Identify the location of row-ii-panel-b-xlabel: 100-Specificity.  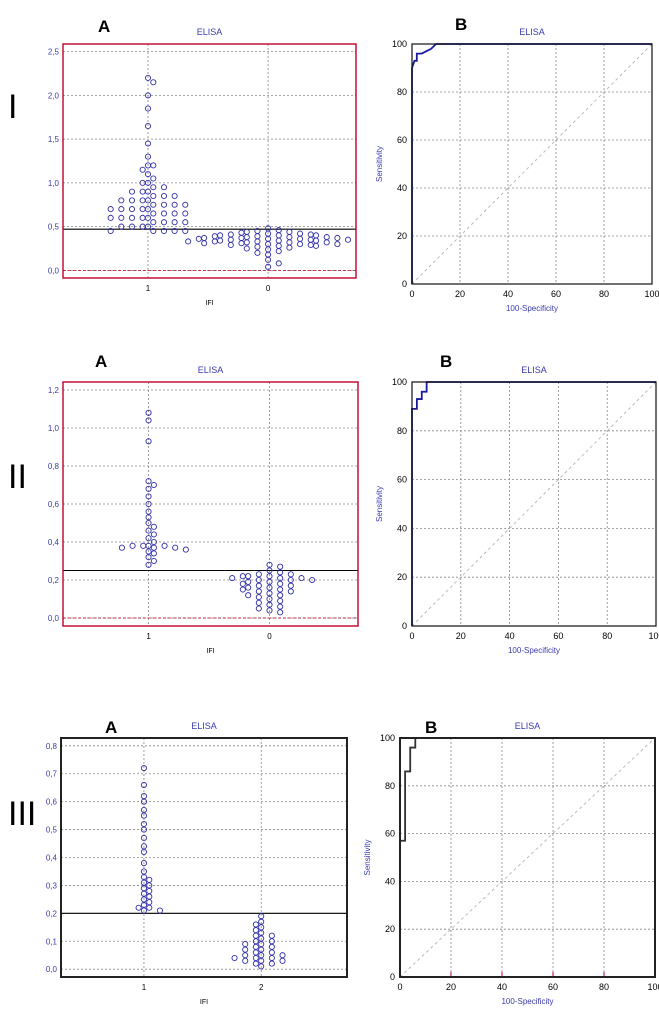
(534, 650).